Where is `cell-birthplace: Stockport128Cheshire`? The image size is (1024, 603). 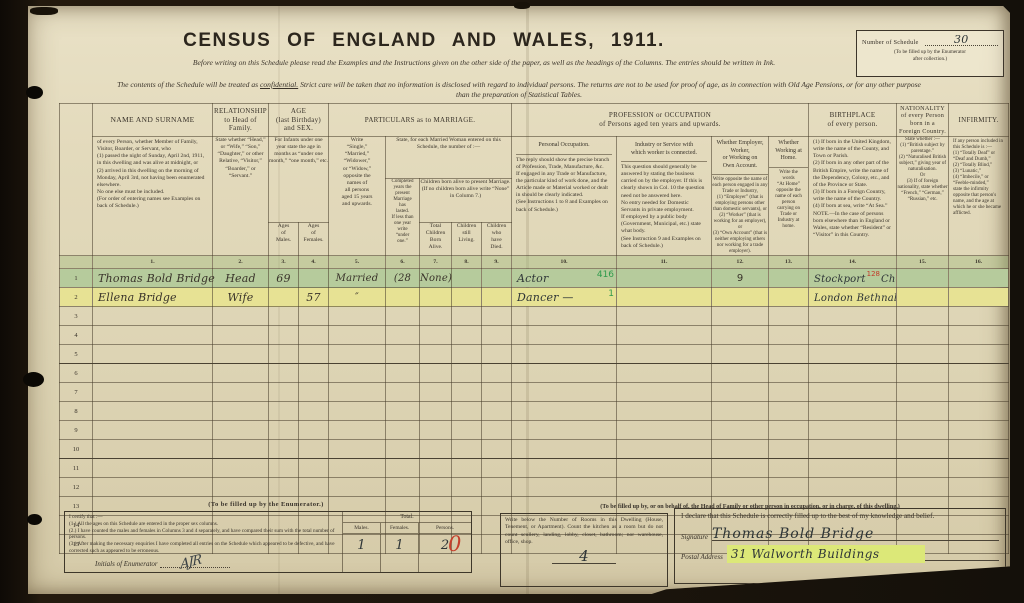
cell-birthplace: Stockport128Cheshire is located at coordinates (853, 278).